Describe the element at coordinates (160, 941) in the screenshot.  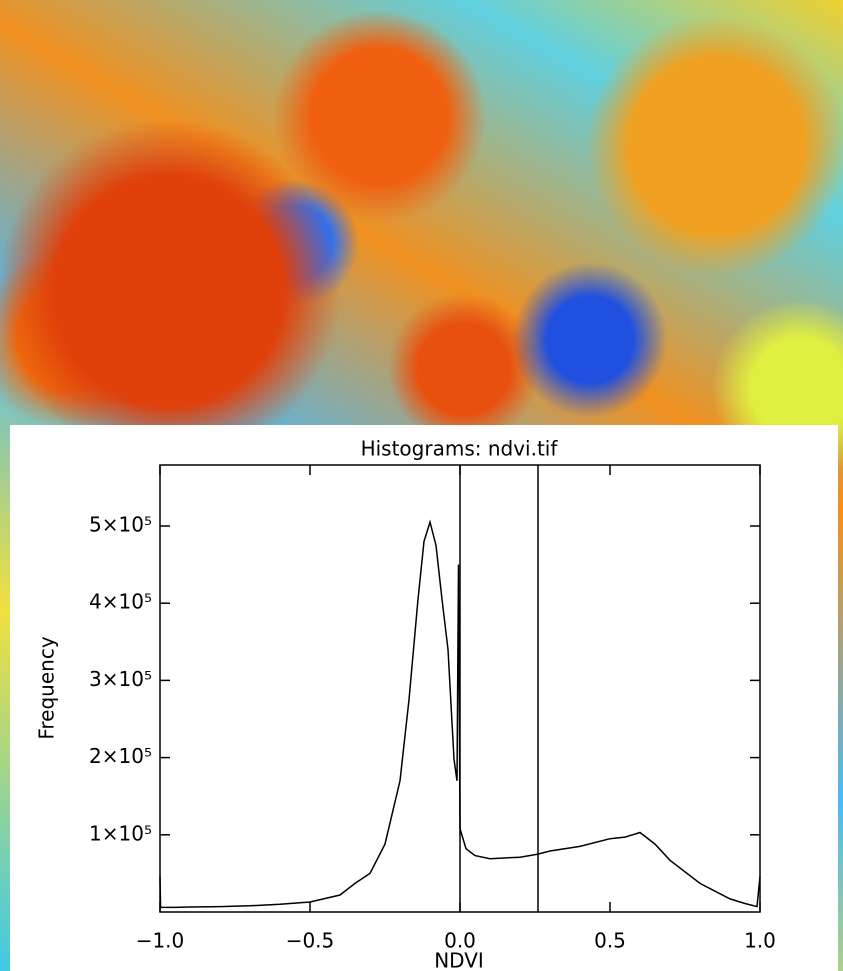
I see `x-tick-label: −1.0` at that location.